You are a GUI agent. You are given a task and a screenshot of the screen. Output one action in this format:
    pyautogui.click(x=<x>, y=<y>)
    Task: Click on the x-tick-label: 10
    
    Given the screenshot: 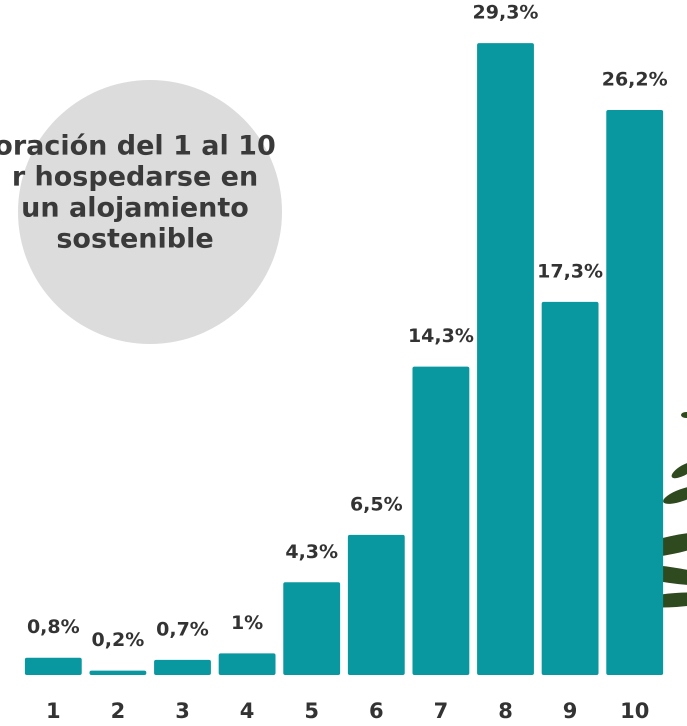 What is the action you would take?
    pyautogui.click(x=634, y=710)
    